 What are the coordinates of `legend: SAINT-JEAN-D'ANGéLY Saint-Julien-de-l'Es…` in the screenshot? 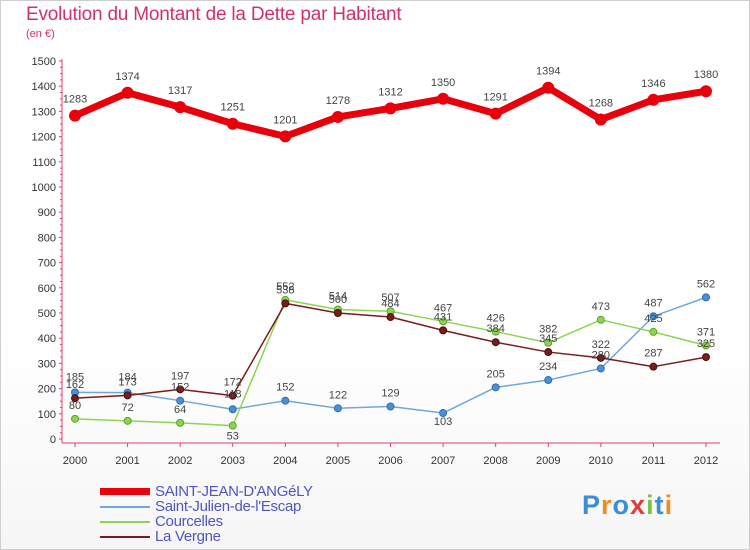 It's located at (250, 514).